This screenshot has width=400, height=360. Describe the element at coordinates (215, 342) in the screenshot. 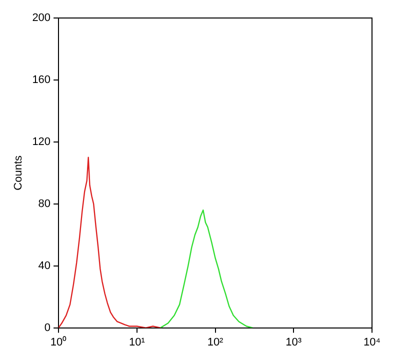

I see `x-tick-label: 10²` at that location.